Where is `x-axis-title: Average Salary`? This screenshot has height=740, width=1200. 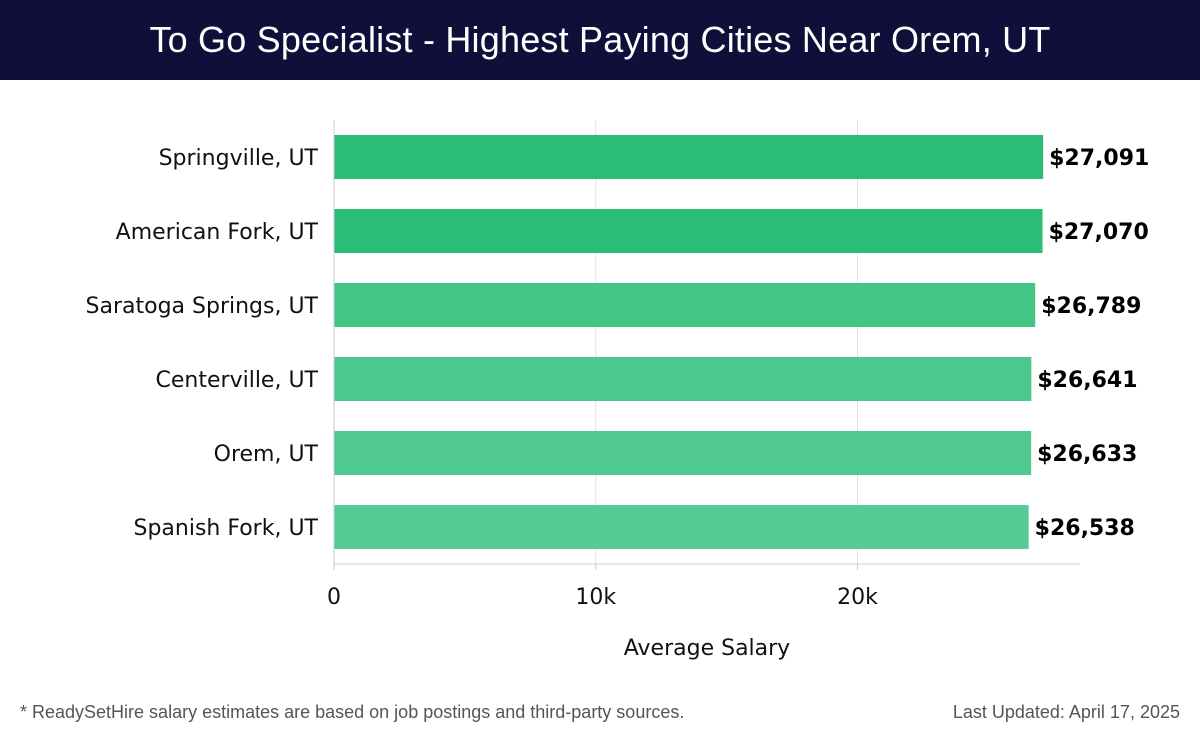 x-axis-title: Average Salary is located at coordinates (707, 648).